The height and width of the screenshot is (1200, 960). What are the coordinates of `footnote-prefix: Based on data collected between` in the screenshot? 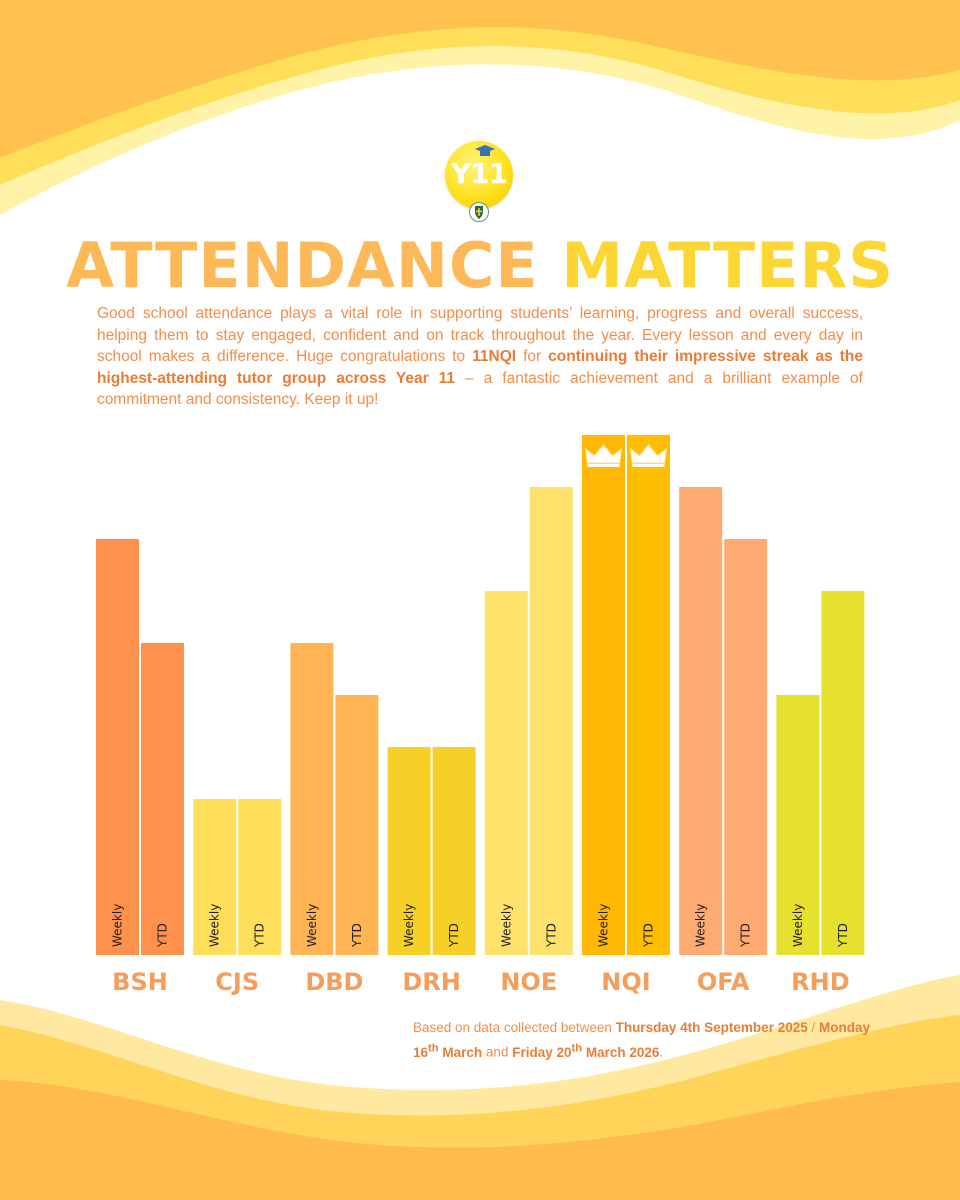 It's located at (514, 1027).